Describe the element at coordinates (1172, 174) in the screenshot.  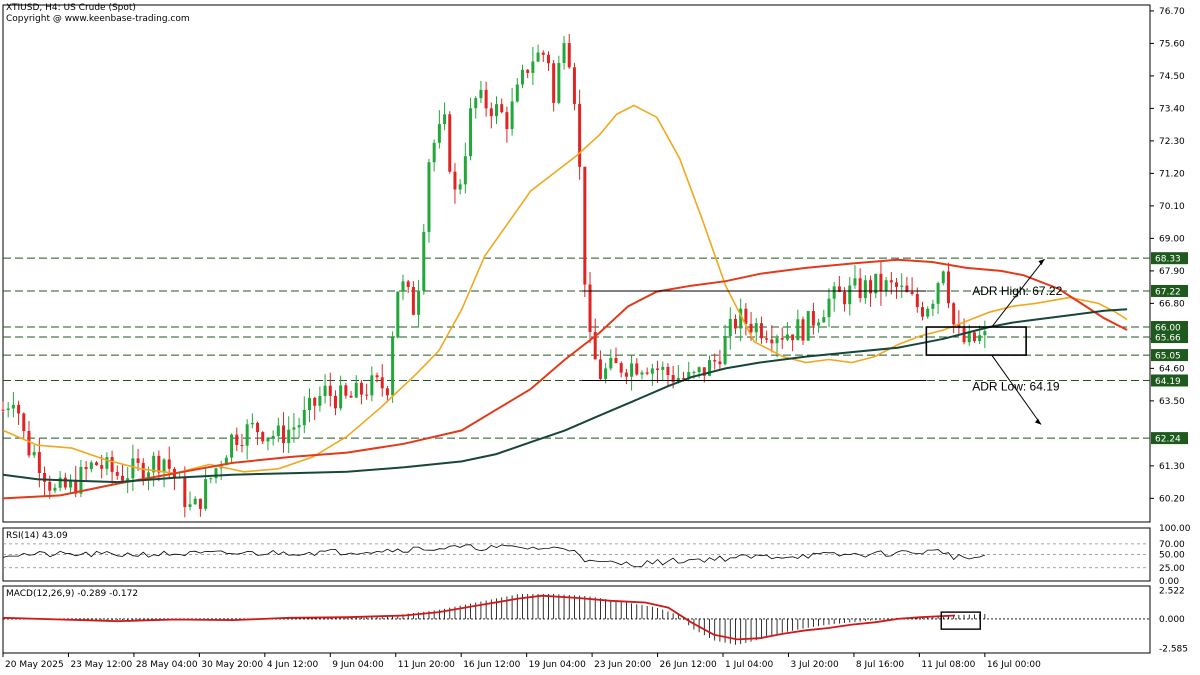
I see `y-tick-label: 71.20` at that location.